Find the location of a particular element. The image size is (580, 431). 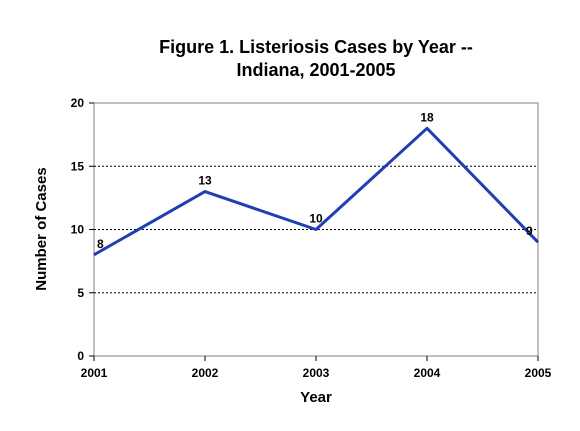

y-axis-title: Number of Cases is located at coordinates (41, 228).